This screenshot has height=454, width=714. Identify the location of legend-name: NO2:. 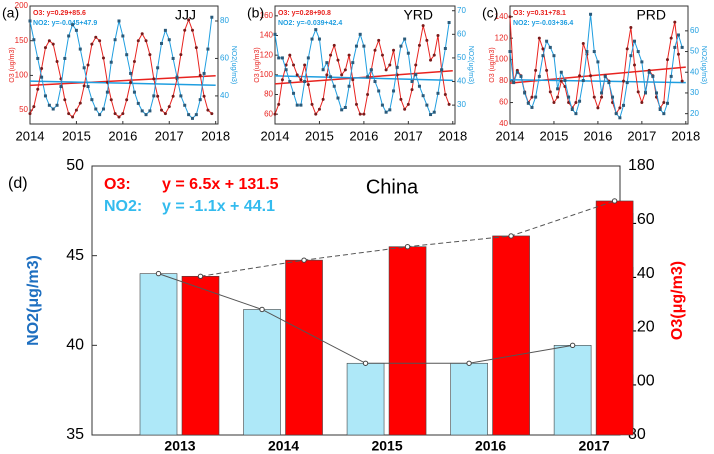
(123, 206).